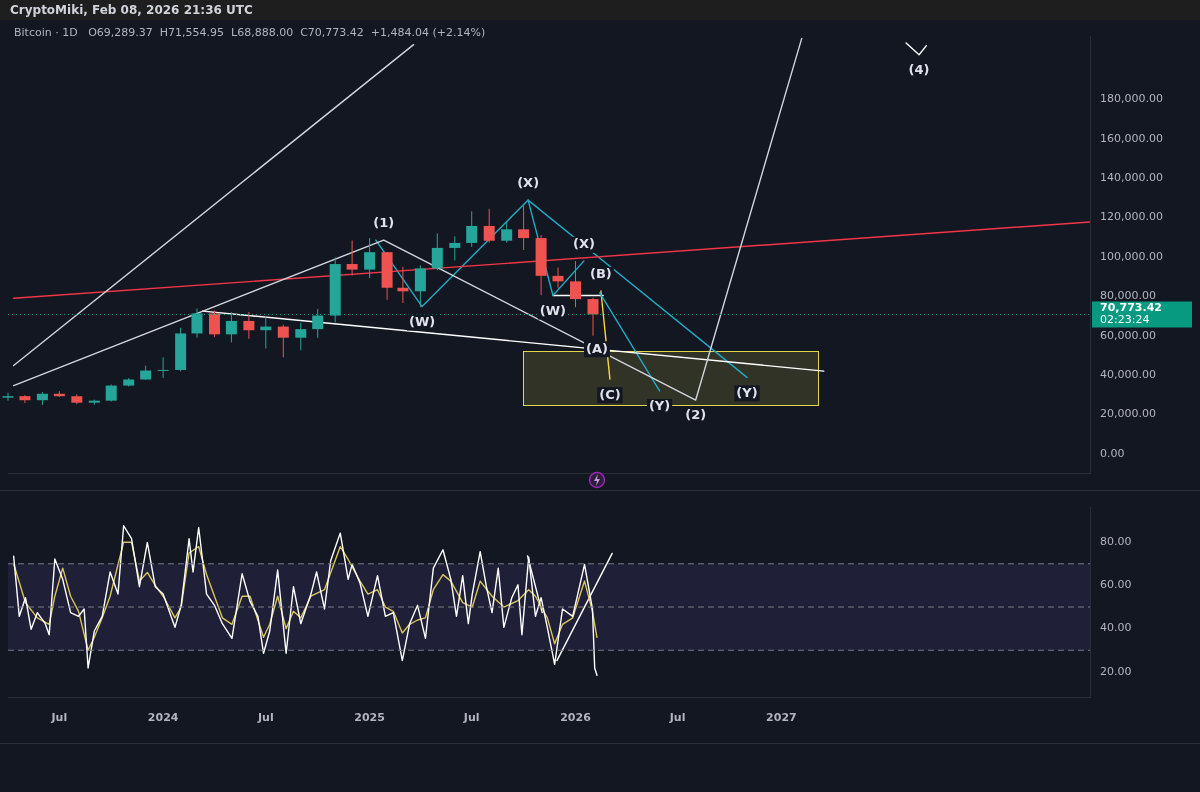 This screenshot has width=1200, height=792. I want to click on y-tick-label: 80,000.00, so click(1128, 296).